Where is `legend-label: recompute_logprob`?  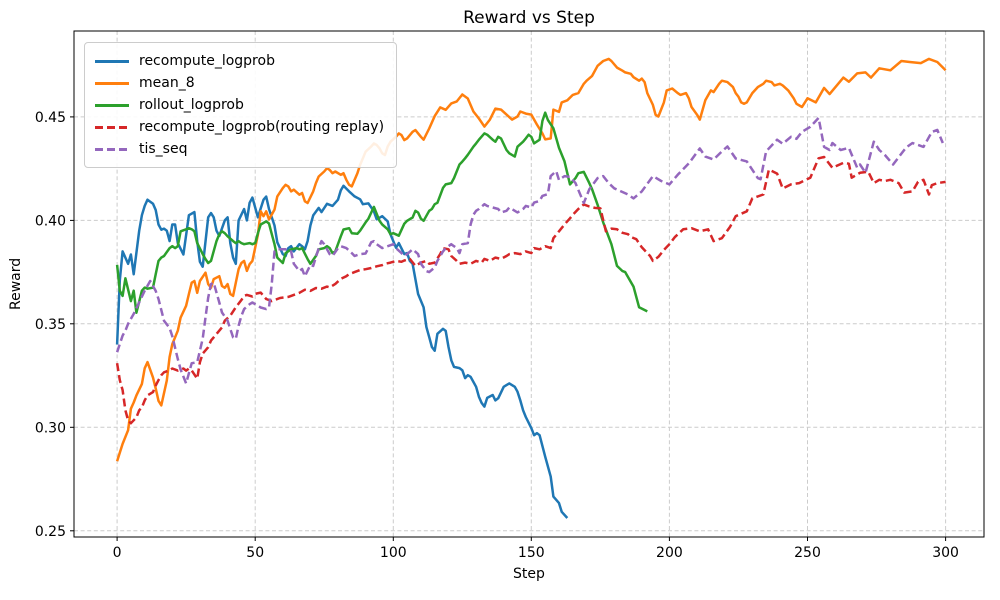
legend-label: recompute_logprob is located at coordinates (207, 61).